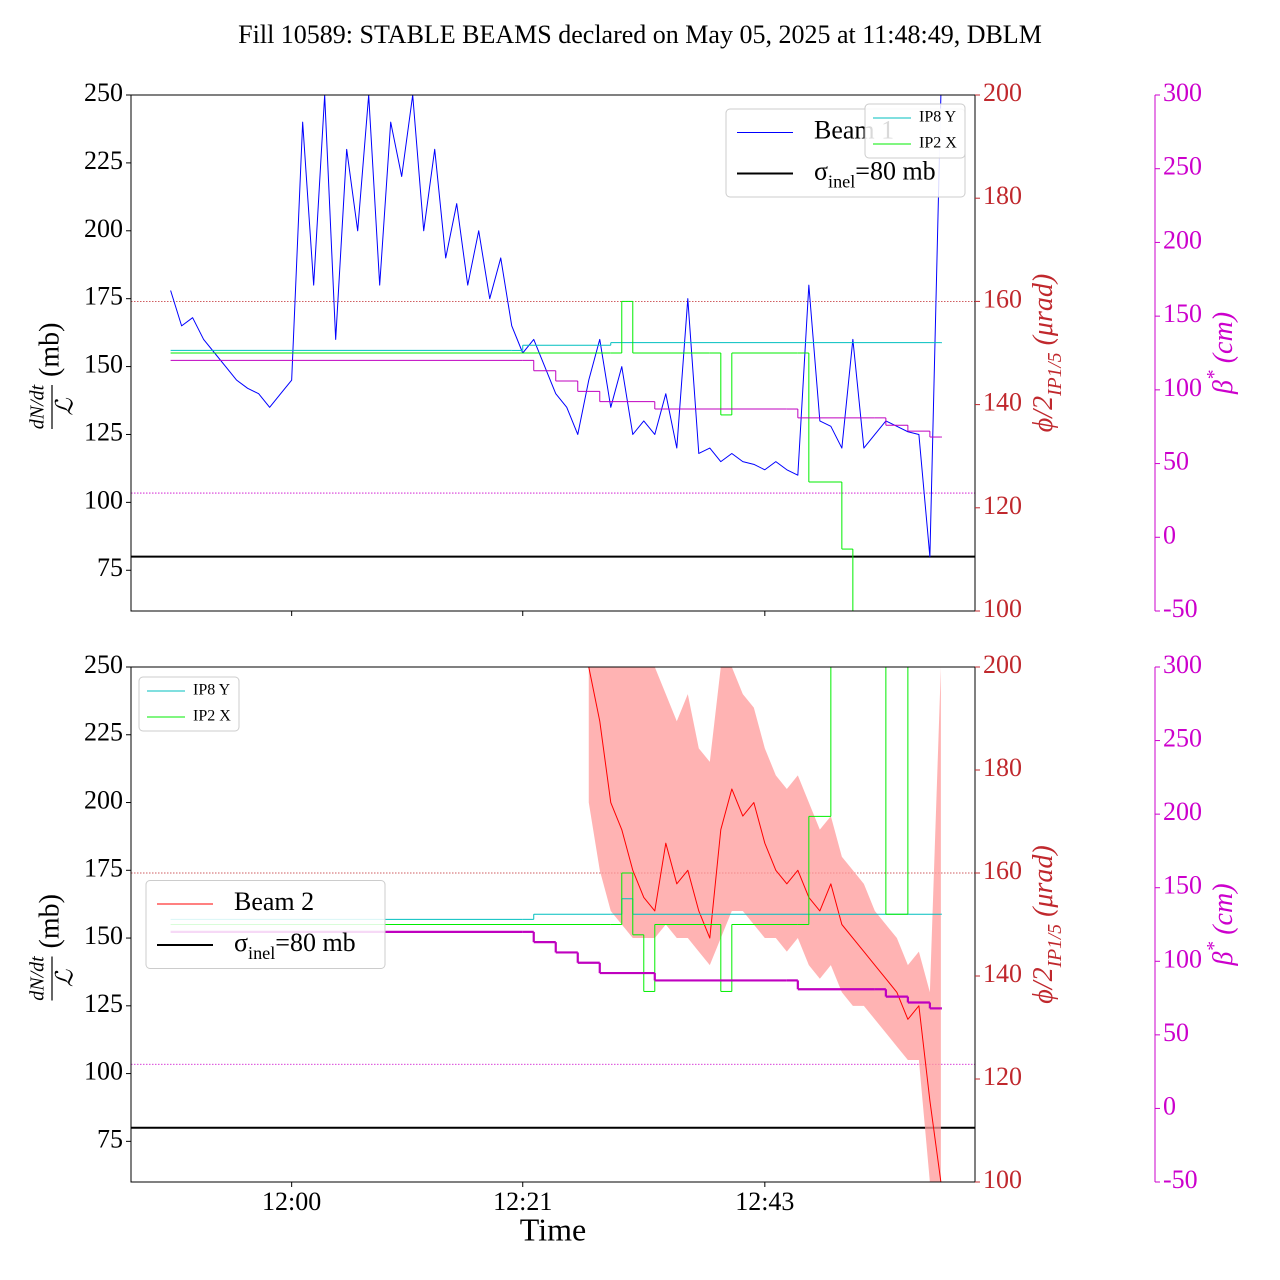  I want to click on x-tick-label: 12:21, so click(522, 1201).